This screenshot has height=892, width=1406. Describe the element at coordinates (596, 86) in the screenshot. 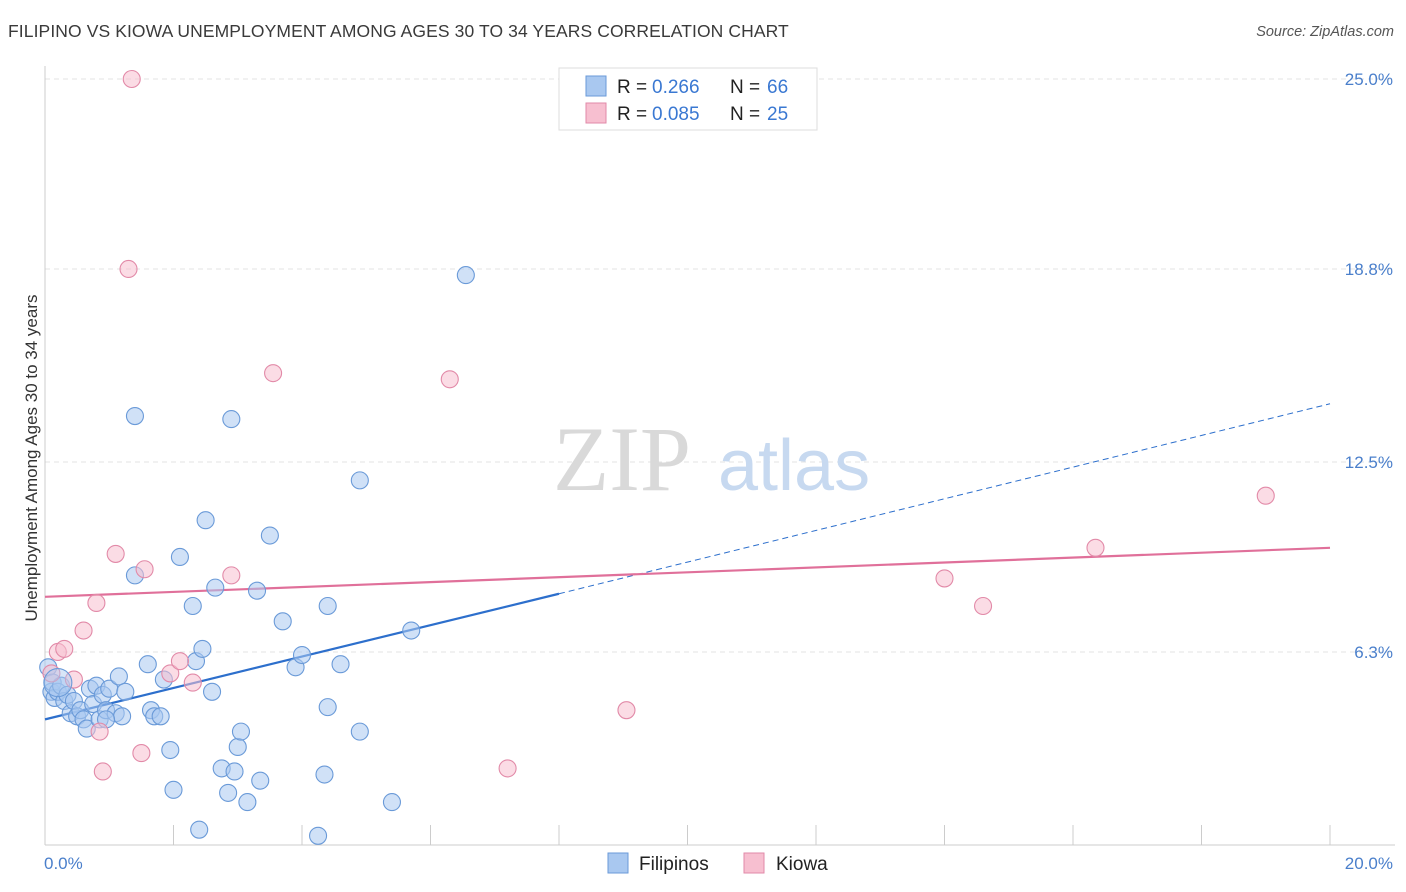

I see `legend-swatch-filipinos` at that location.